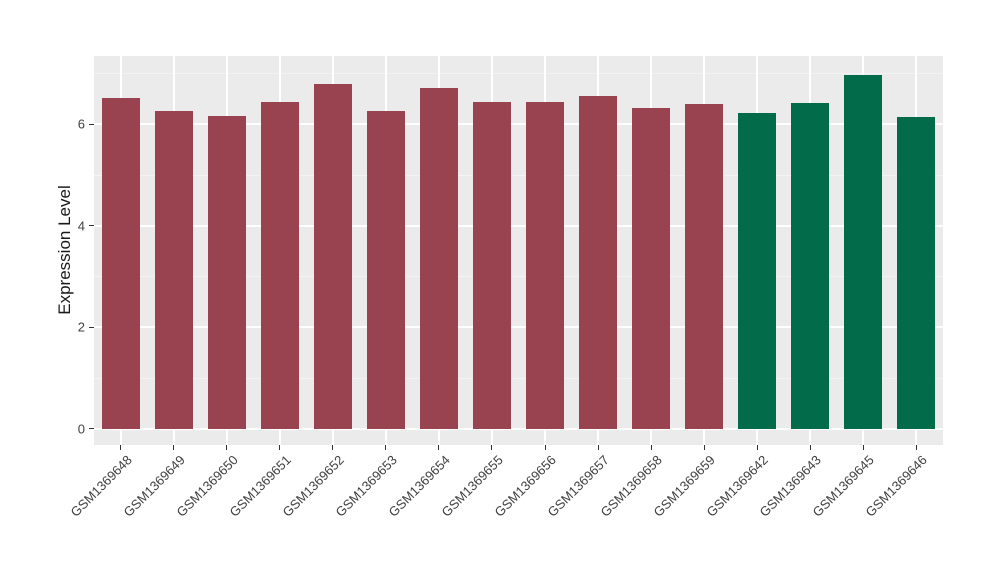 The height and width of the screenshot is (580, 1000). I want to click on bar-GSM1369658, so click(651, 268).